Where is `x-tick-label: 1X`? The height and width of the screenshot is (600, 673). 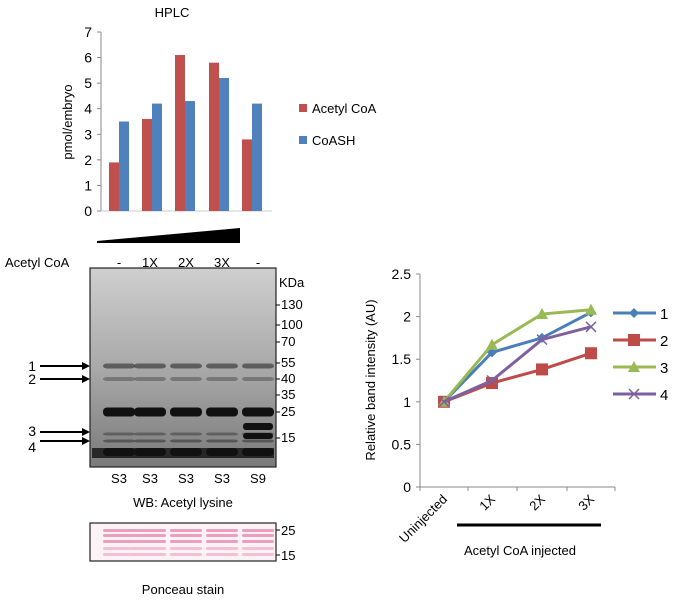 x-tick-label: 1X is located at coordinates (487, 502).